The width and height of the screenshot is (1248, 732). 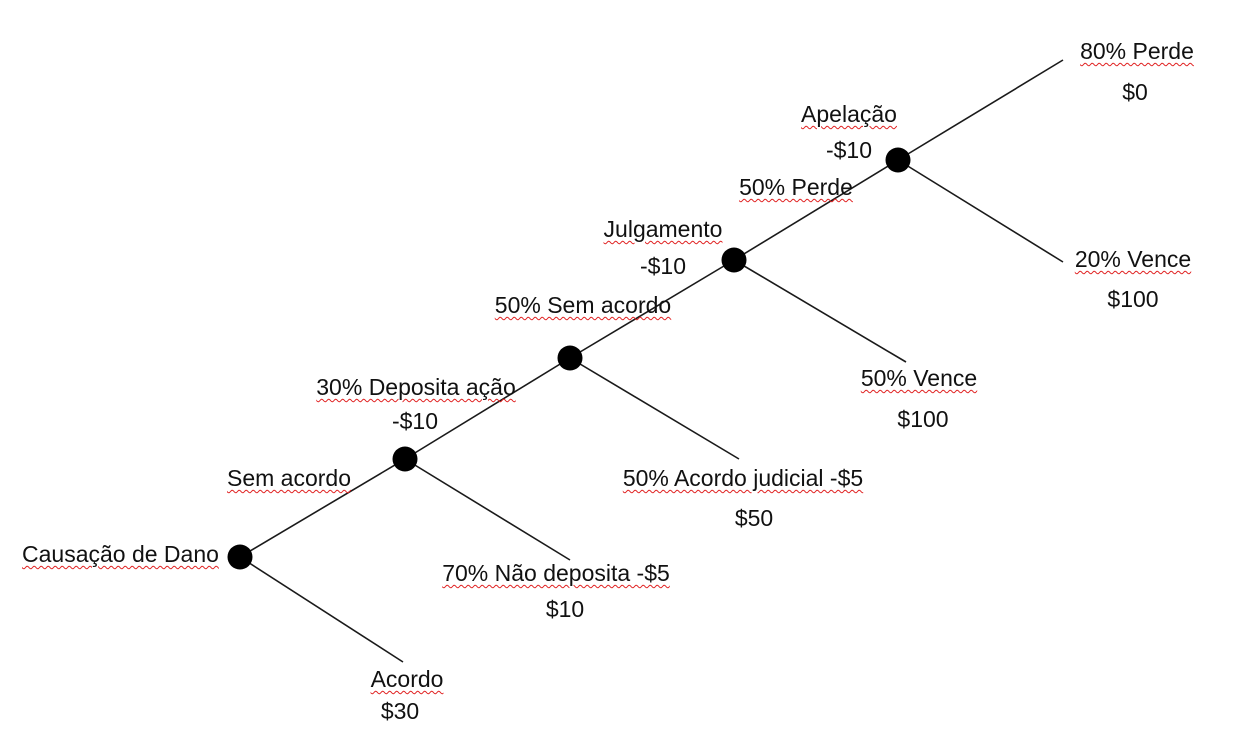 I want to click on files-suit-label: 30% Deposita ação, so click(x=416, y=387).